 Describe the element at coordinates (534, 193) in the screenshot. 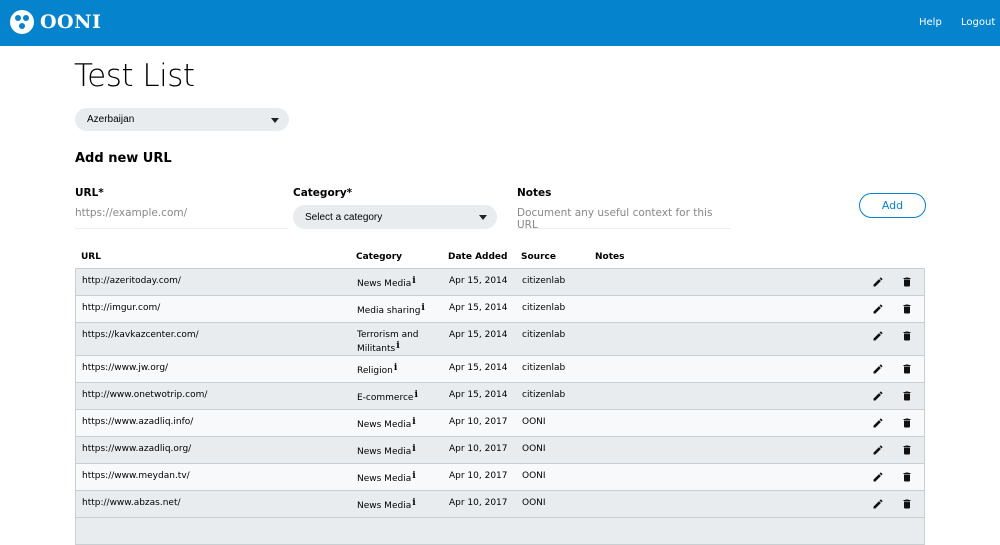

I see `notes-label: Notes` at that location.